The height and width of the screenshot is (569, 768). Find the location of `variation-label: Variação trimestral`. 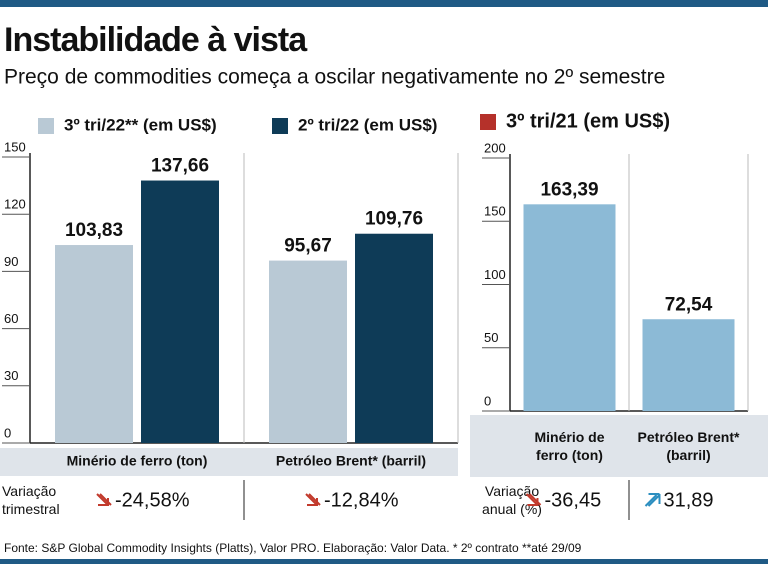

variation-label: Variação trimestral is located at coordinates (31, 500).